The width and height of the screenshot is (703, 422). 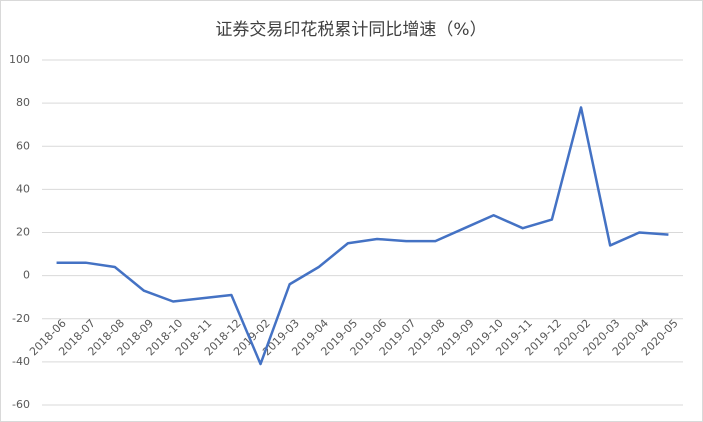 I want to click on y-tick-label: -60, so click(x=21, y=404).